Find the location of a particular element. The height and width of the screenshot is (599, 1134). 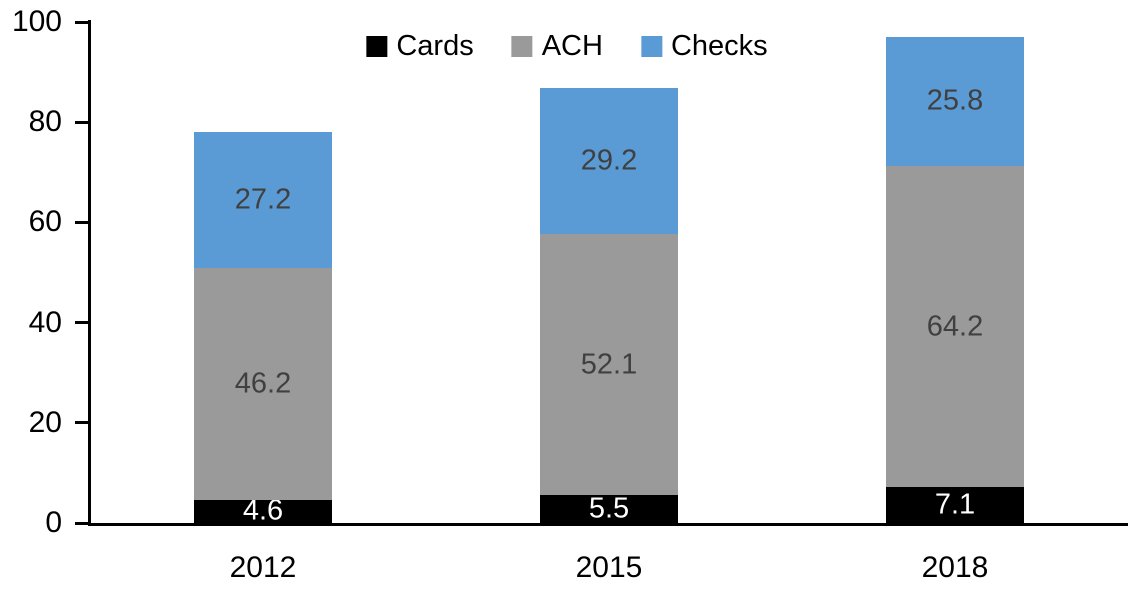

bar-segment-checks-2012: 27.2 is located at coordinates (263, 200).